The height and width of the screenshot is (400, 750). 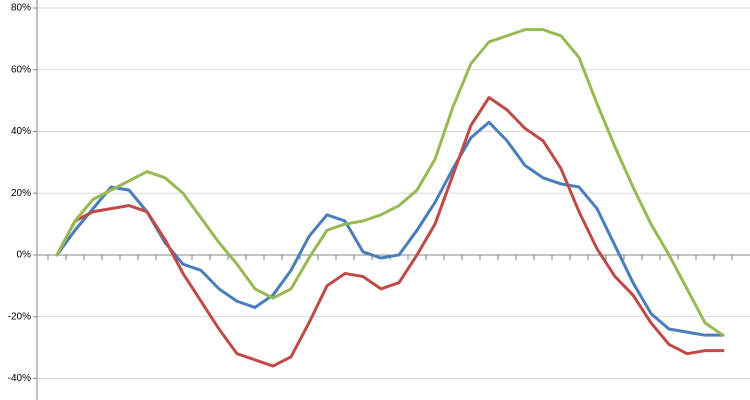 What do you see at coordinates (24, 255) in the screenshot?
I see `y-tick-label: 0%` at bounding box center [24, 255].